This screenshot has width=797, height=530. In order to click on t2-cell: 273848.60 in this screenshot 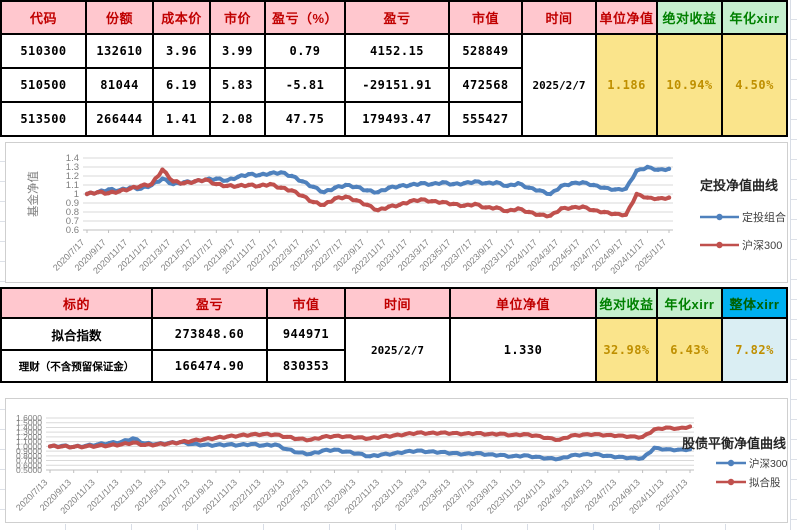, I will do `click(209, 334)`.